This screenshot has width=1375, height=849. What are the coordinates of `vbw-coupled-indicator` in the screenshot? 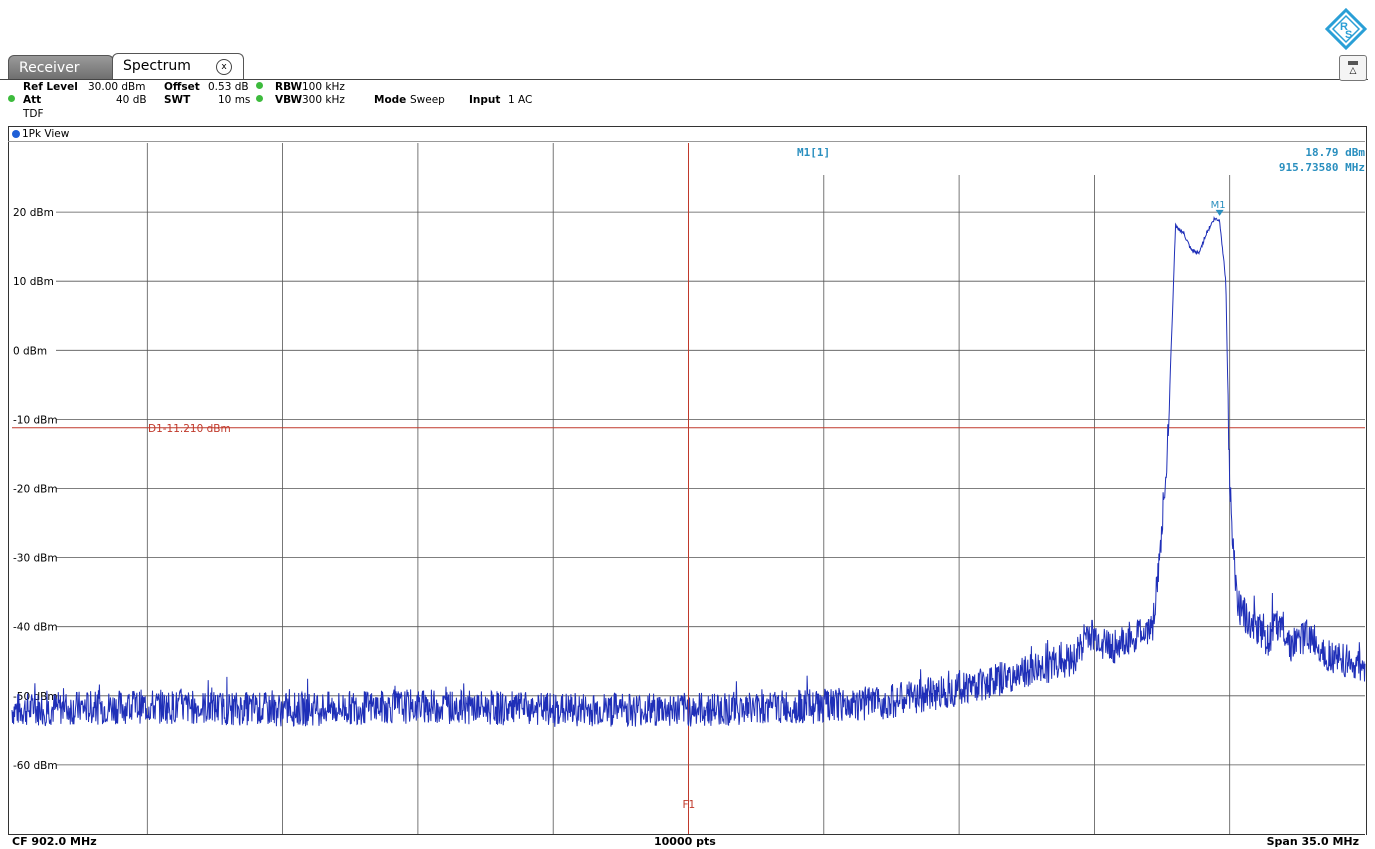 It's located at (259, 98).